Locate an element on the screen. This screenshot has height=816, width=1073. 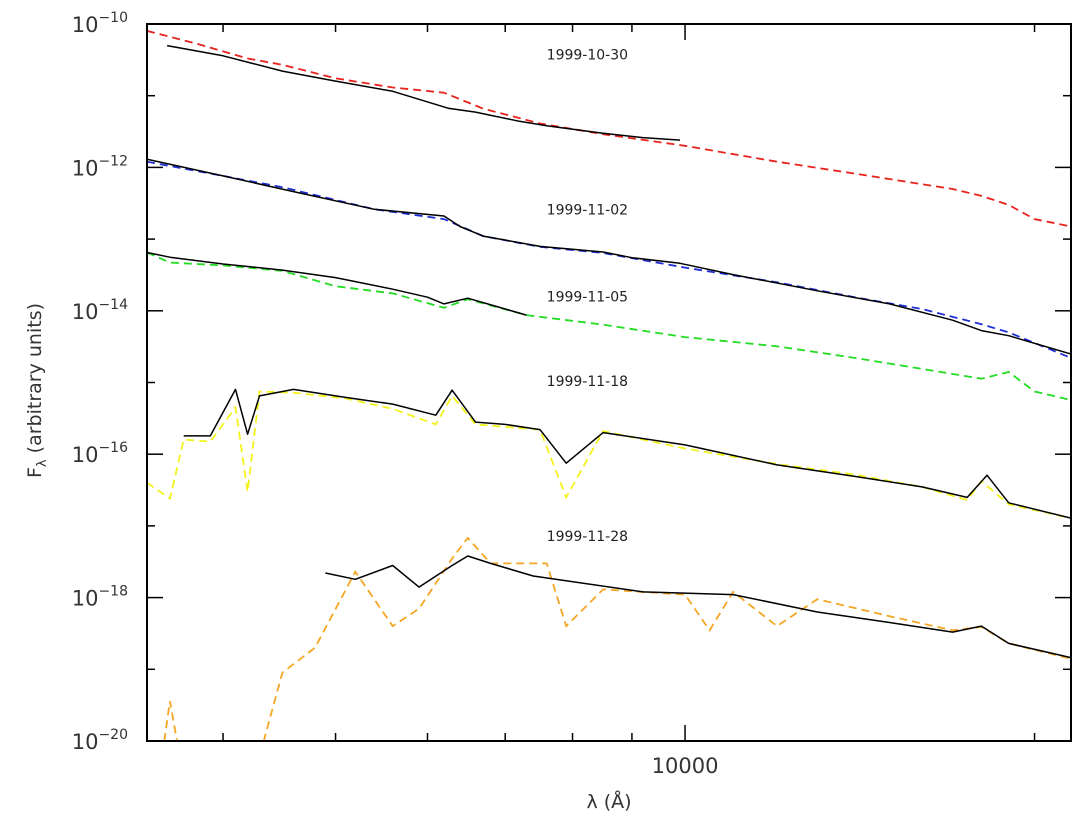
y-tick-label: 10−10 is located at coordinates (100, 23).